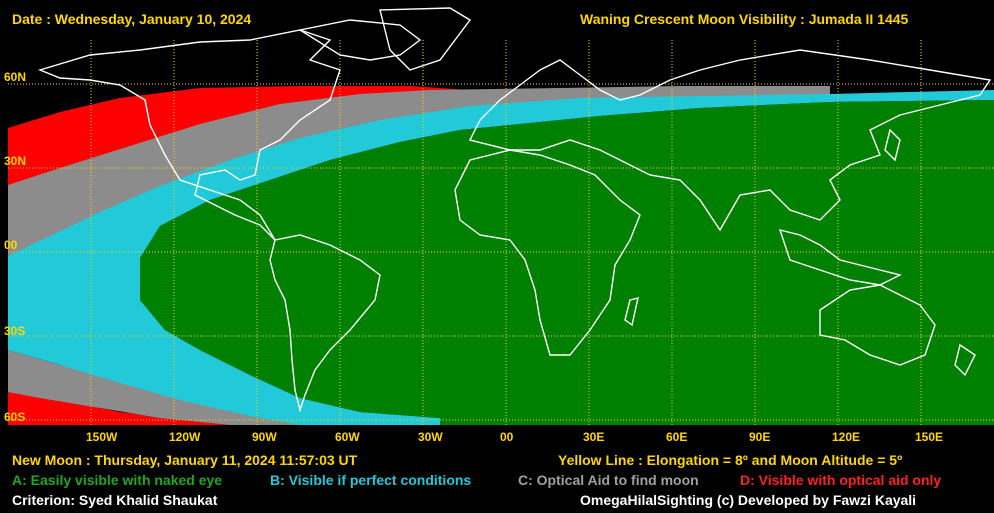 This screenshot has height=513, width=994. Describe the element at coordinates (115, 500) in the screenshot. I see `criterion-label: Criterion: Syed Khalid Shaukat` at that location.